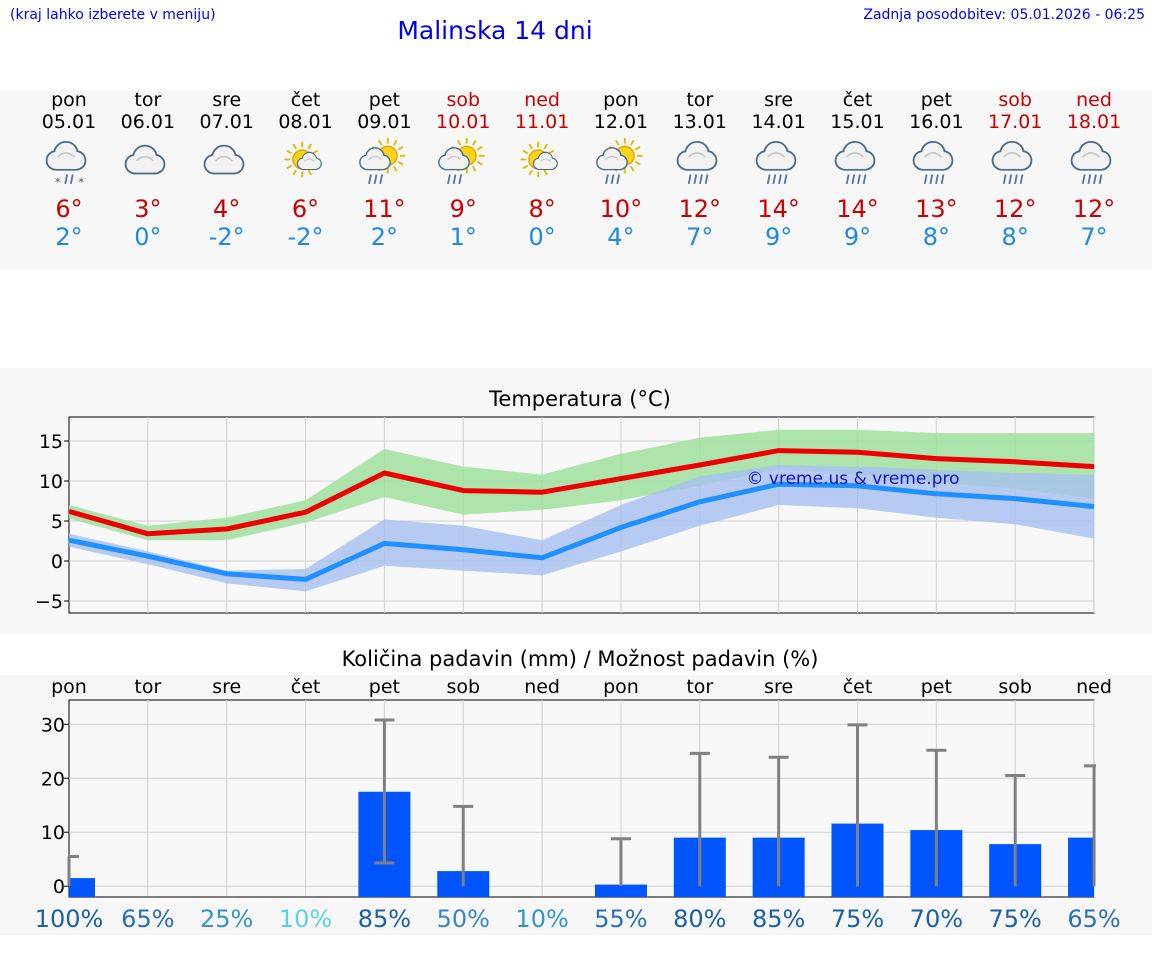  What do you see at coordinates (621, 170) in the screenshot?
I see `day-column: pon 12.01 10° 4°` at bounding box center [621, 170].